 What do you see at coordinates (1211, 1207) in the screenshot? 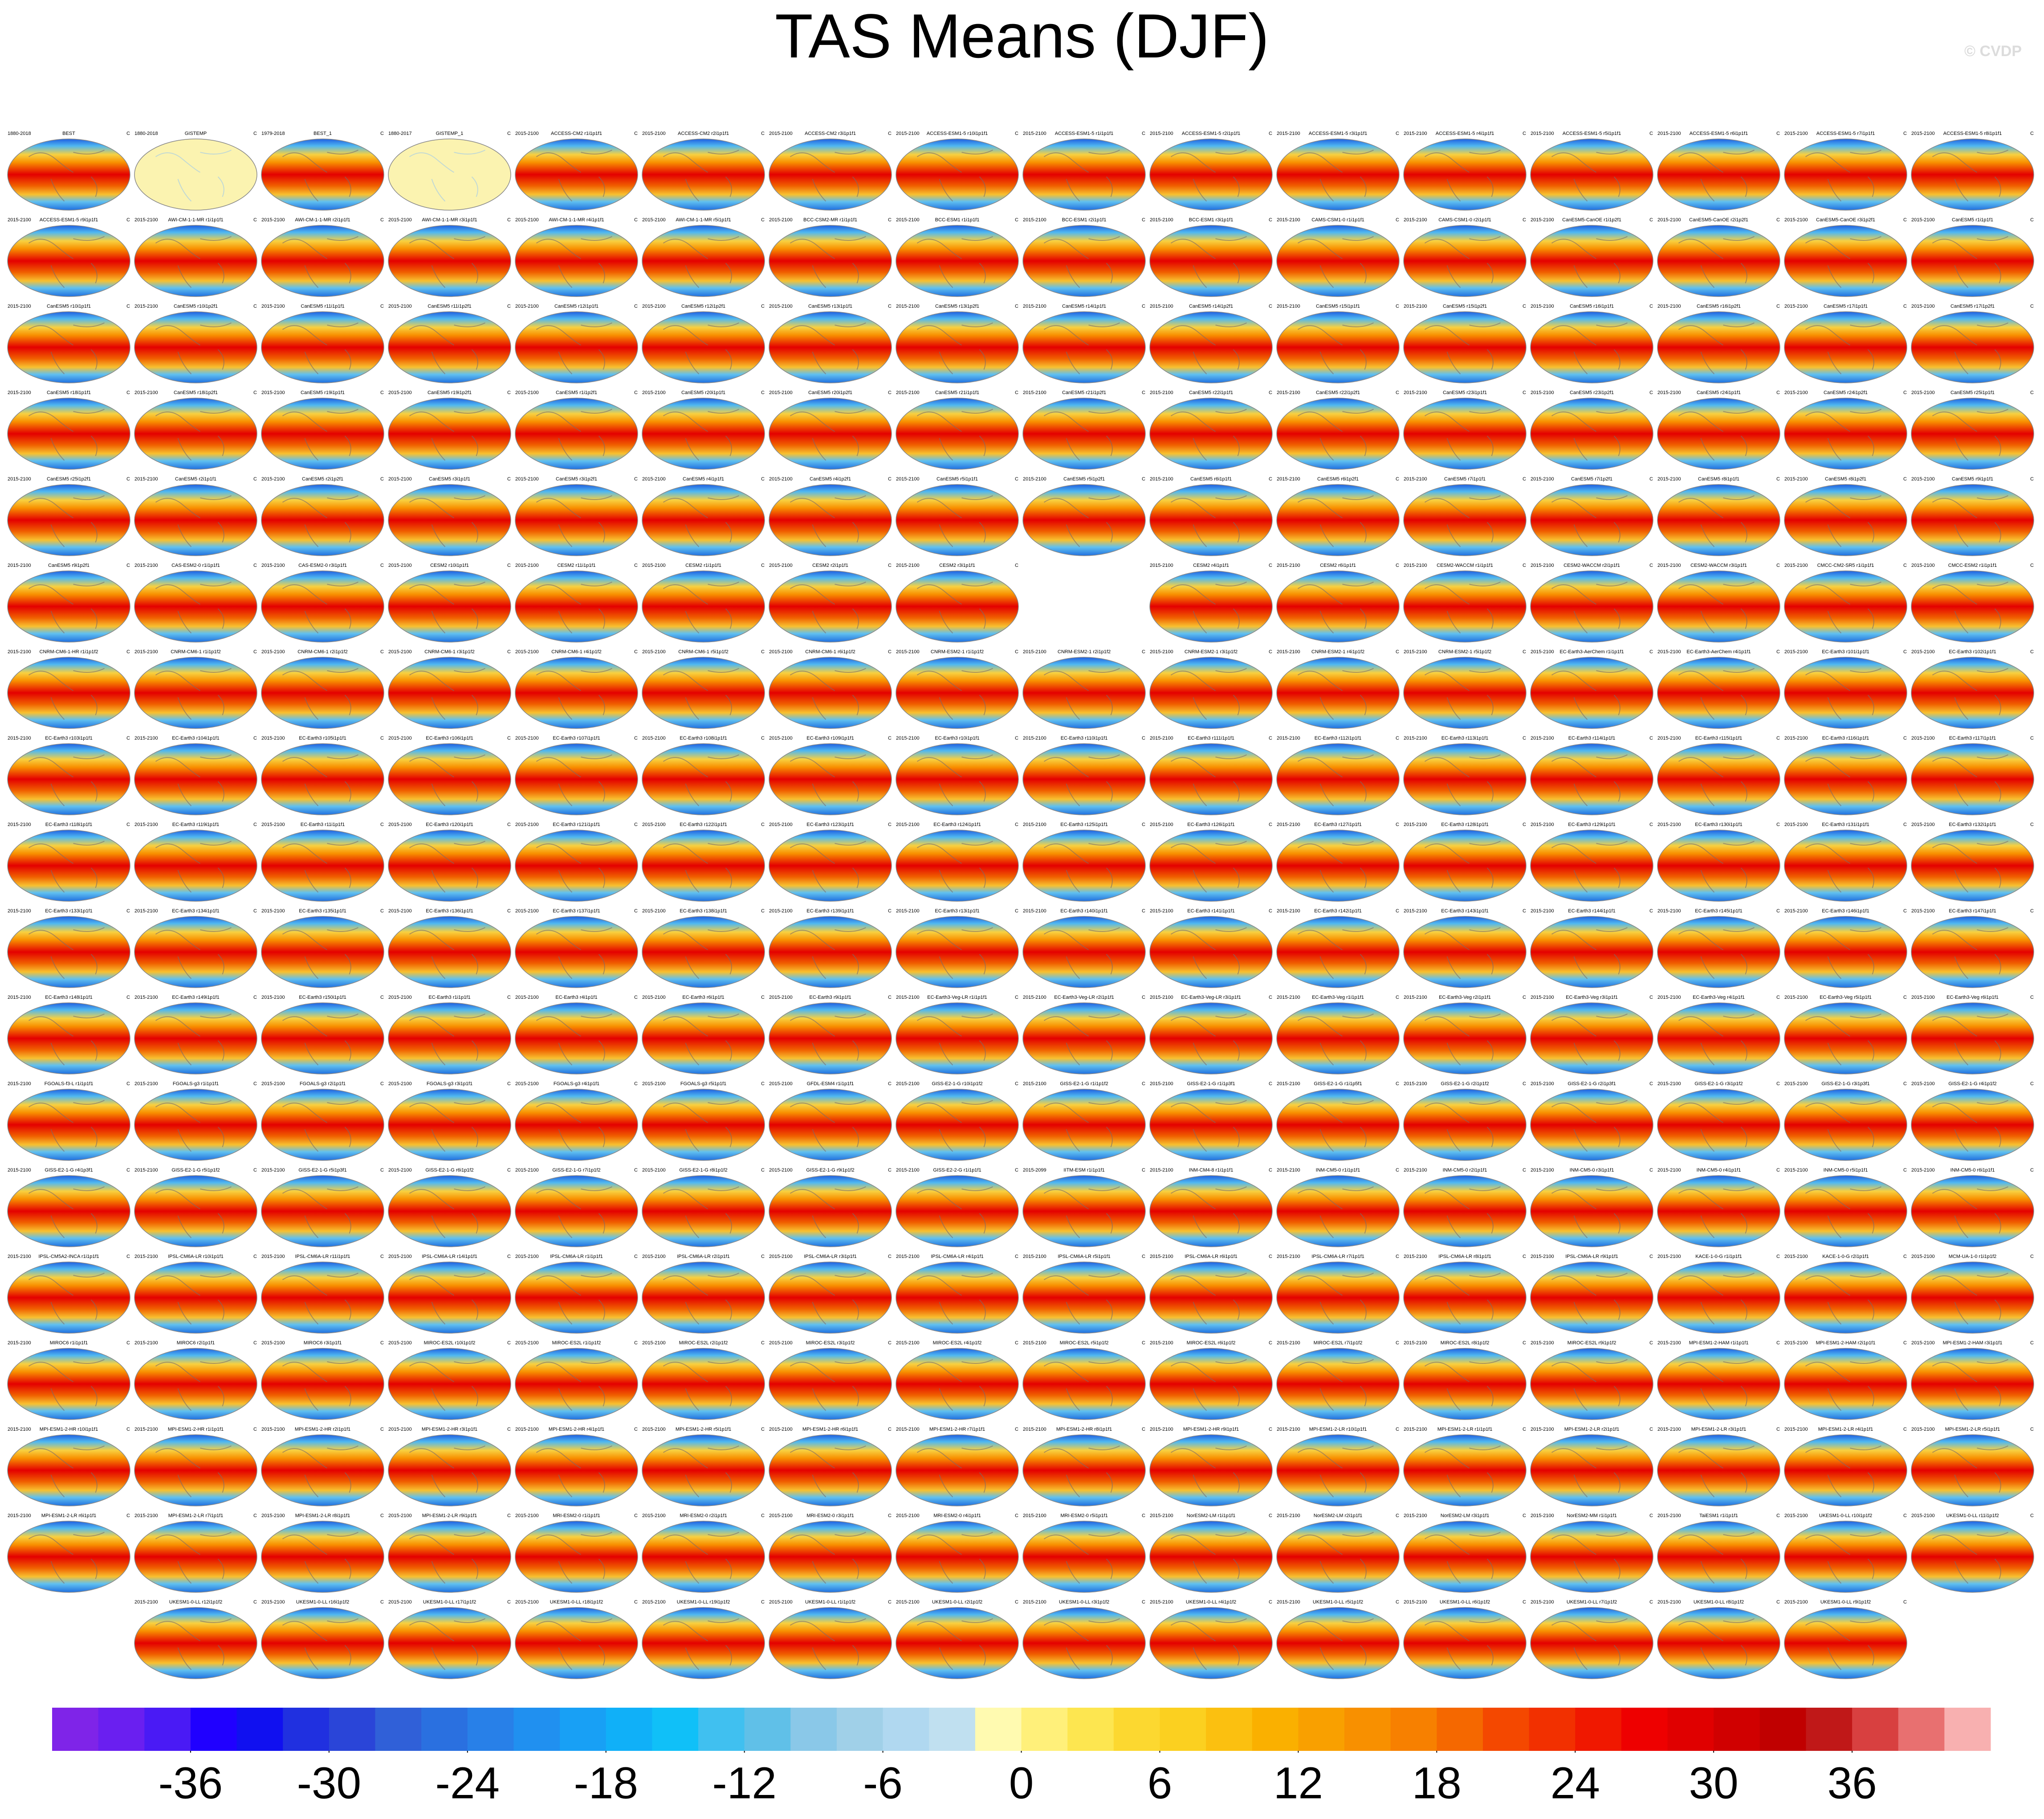
I see `map-panel: 2015-2100 INM-CM4-8 r1i1p1f1 C` at bounding box center [1211, 1207].